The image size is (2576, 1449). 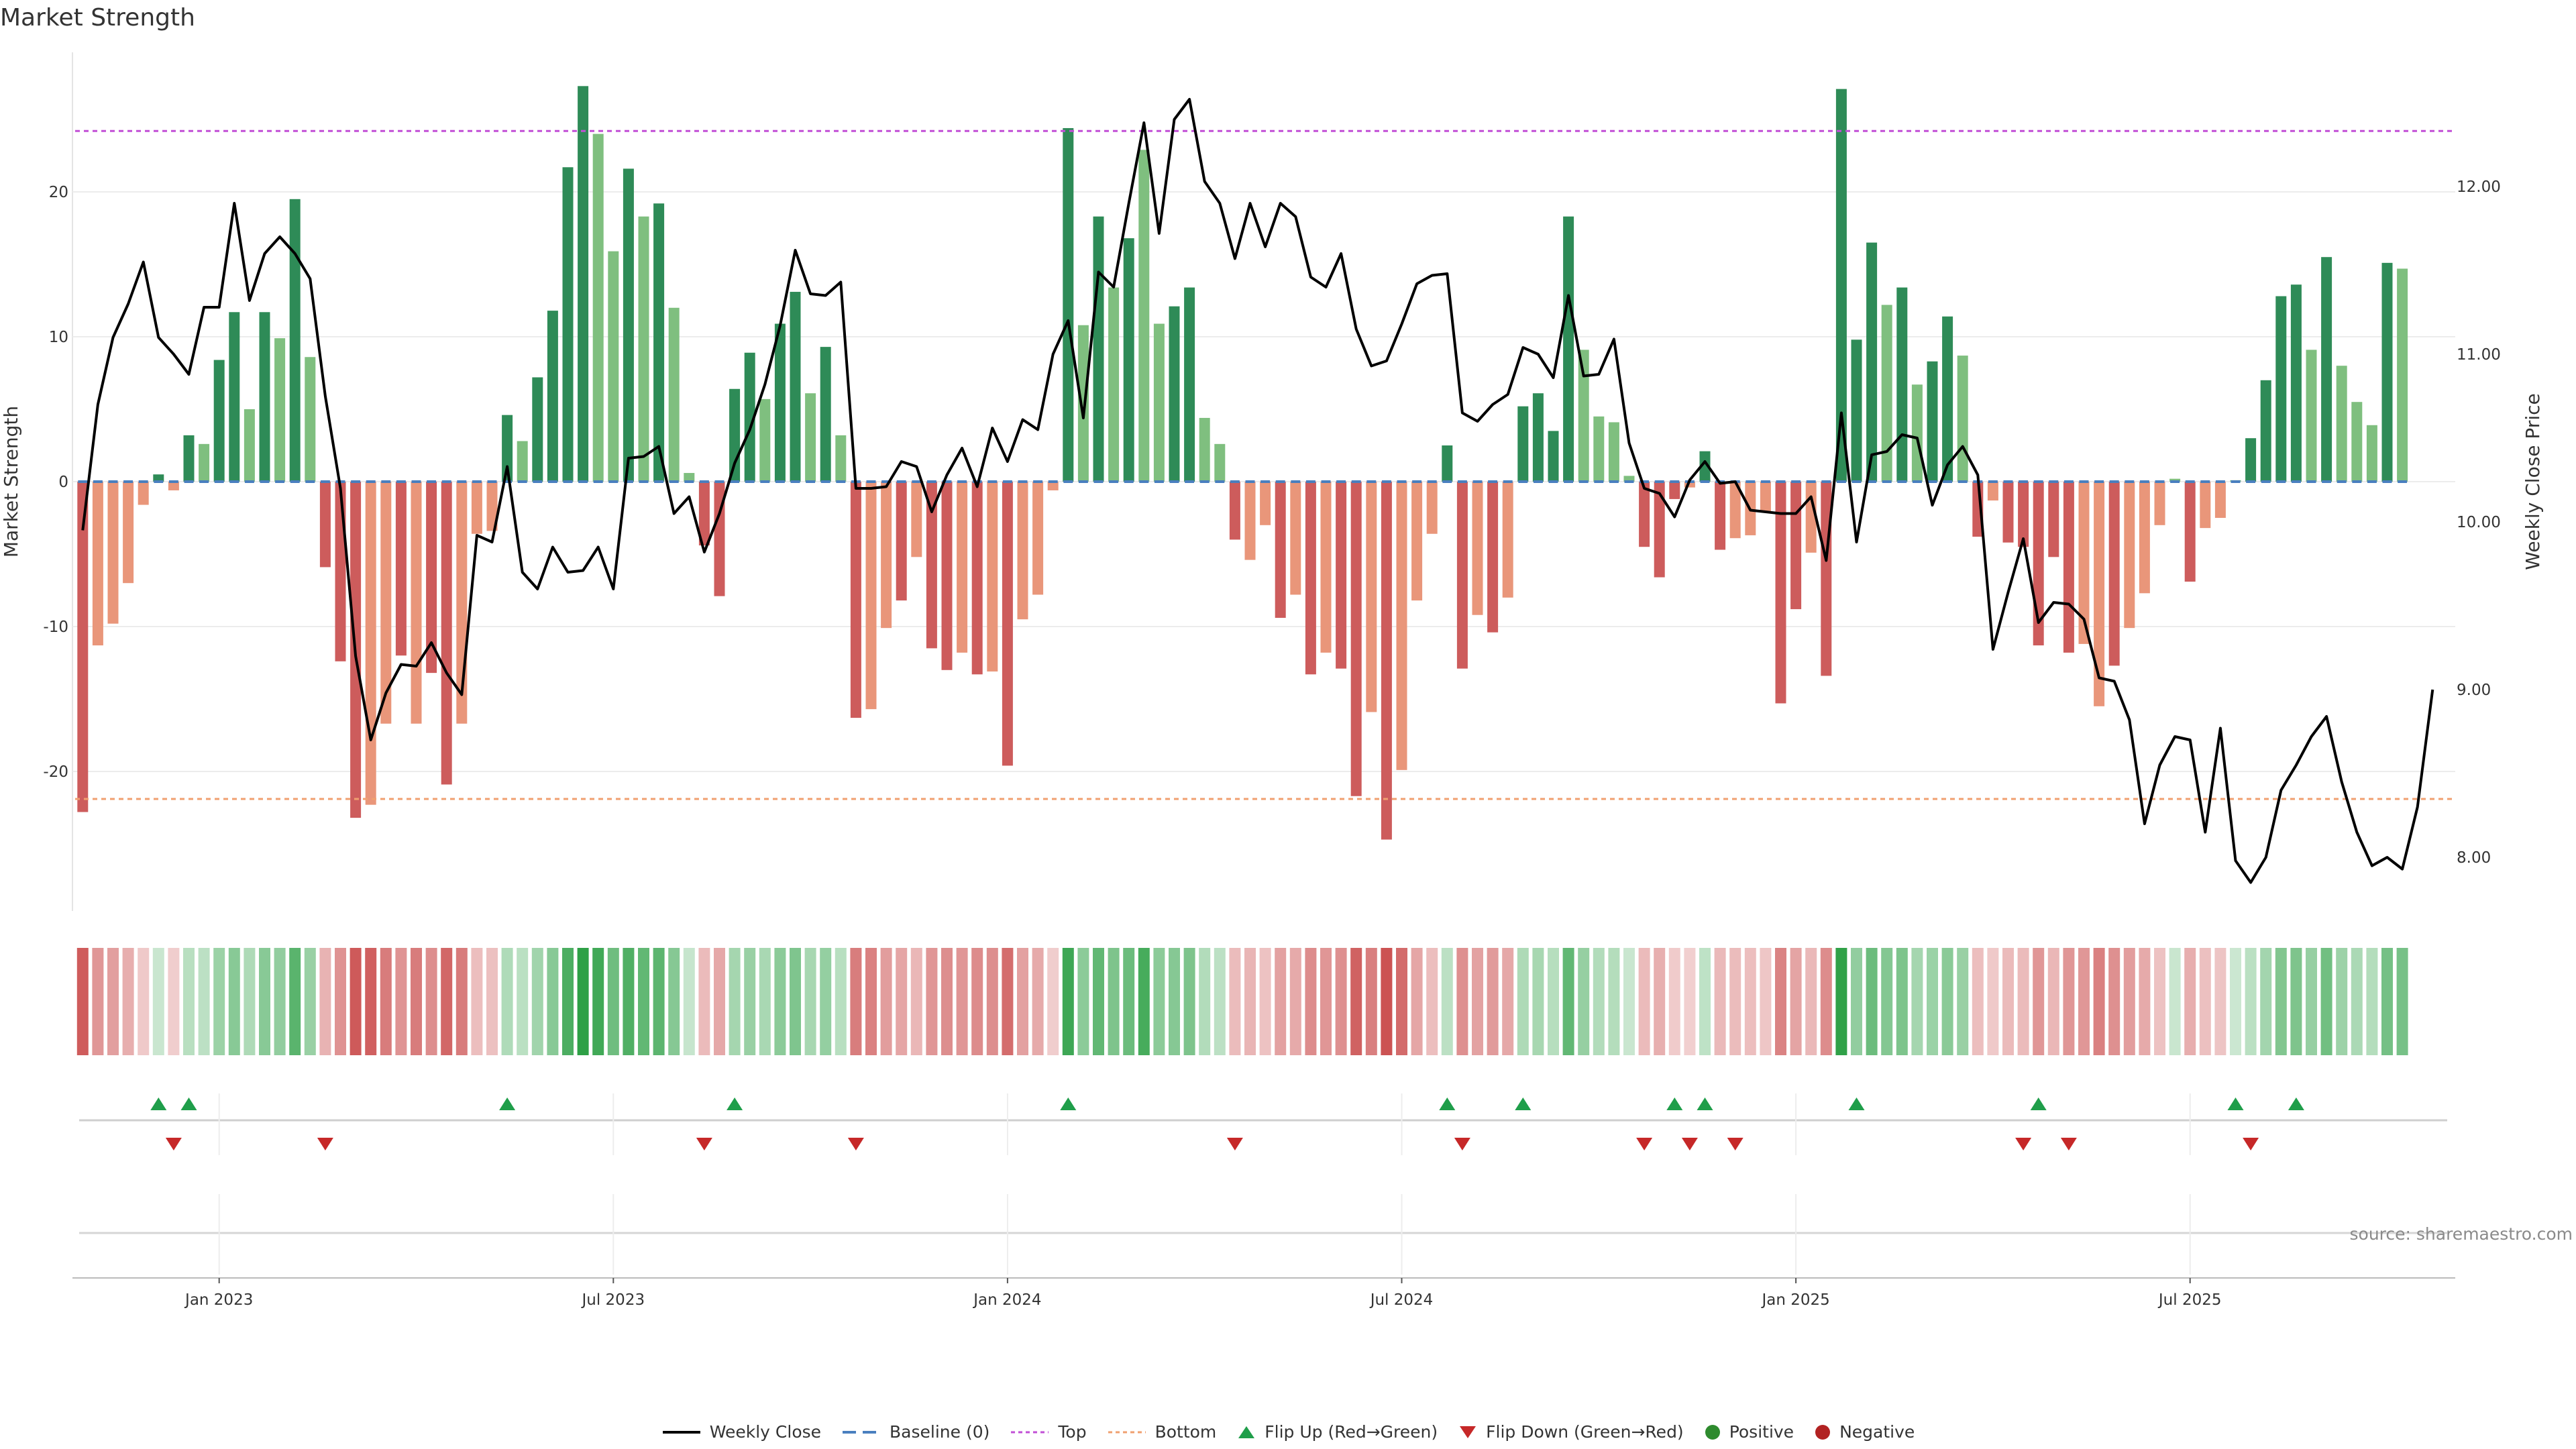 I want to click on legend-label: Positive, so click(x=1761, y=1432).